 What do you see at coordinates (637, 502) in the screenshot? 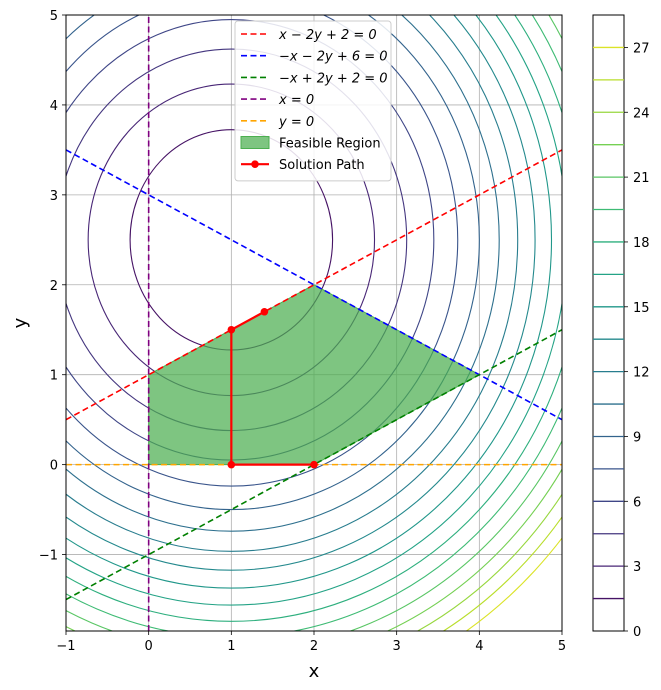
I see `colorbar-tick-label: 6` at bounding box center [637, 502].